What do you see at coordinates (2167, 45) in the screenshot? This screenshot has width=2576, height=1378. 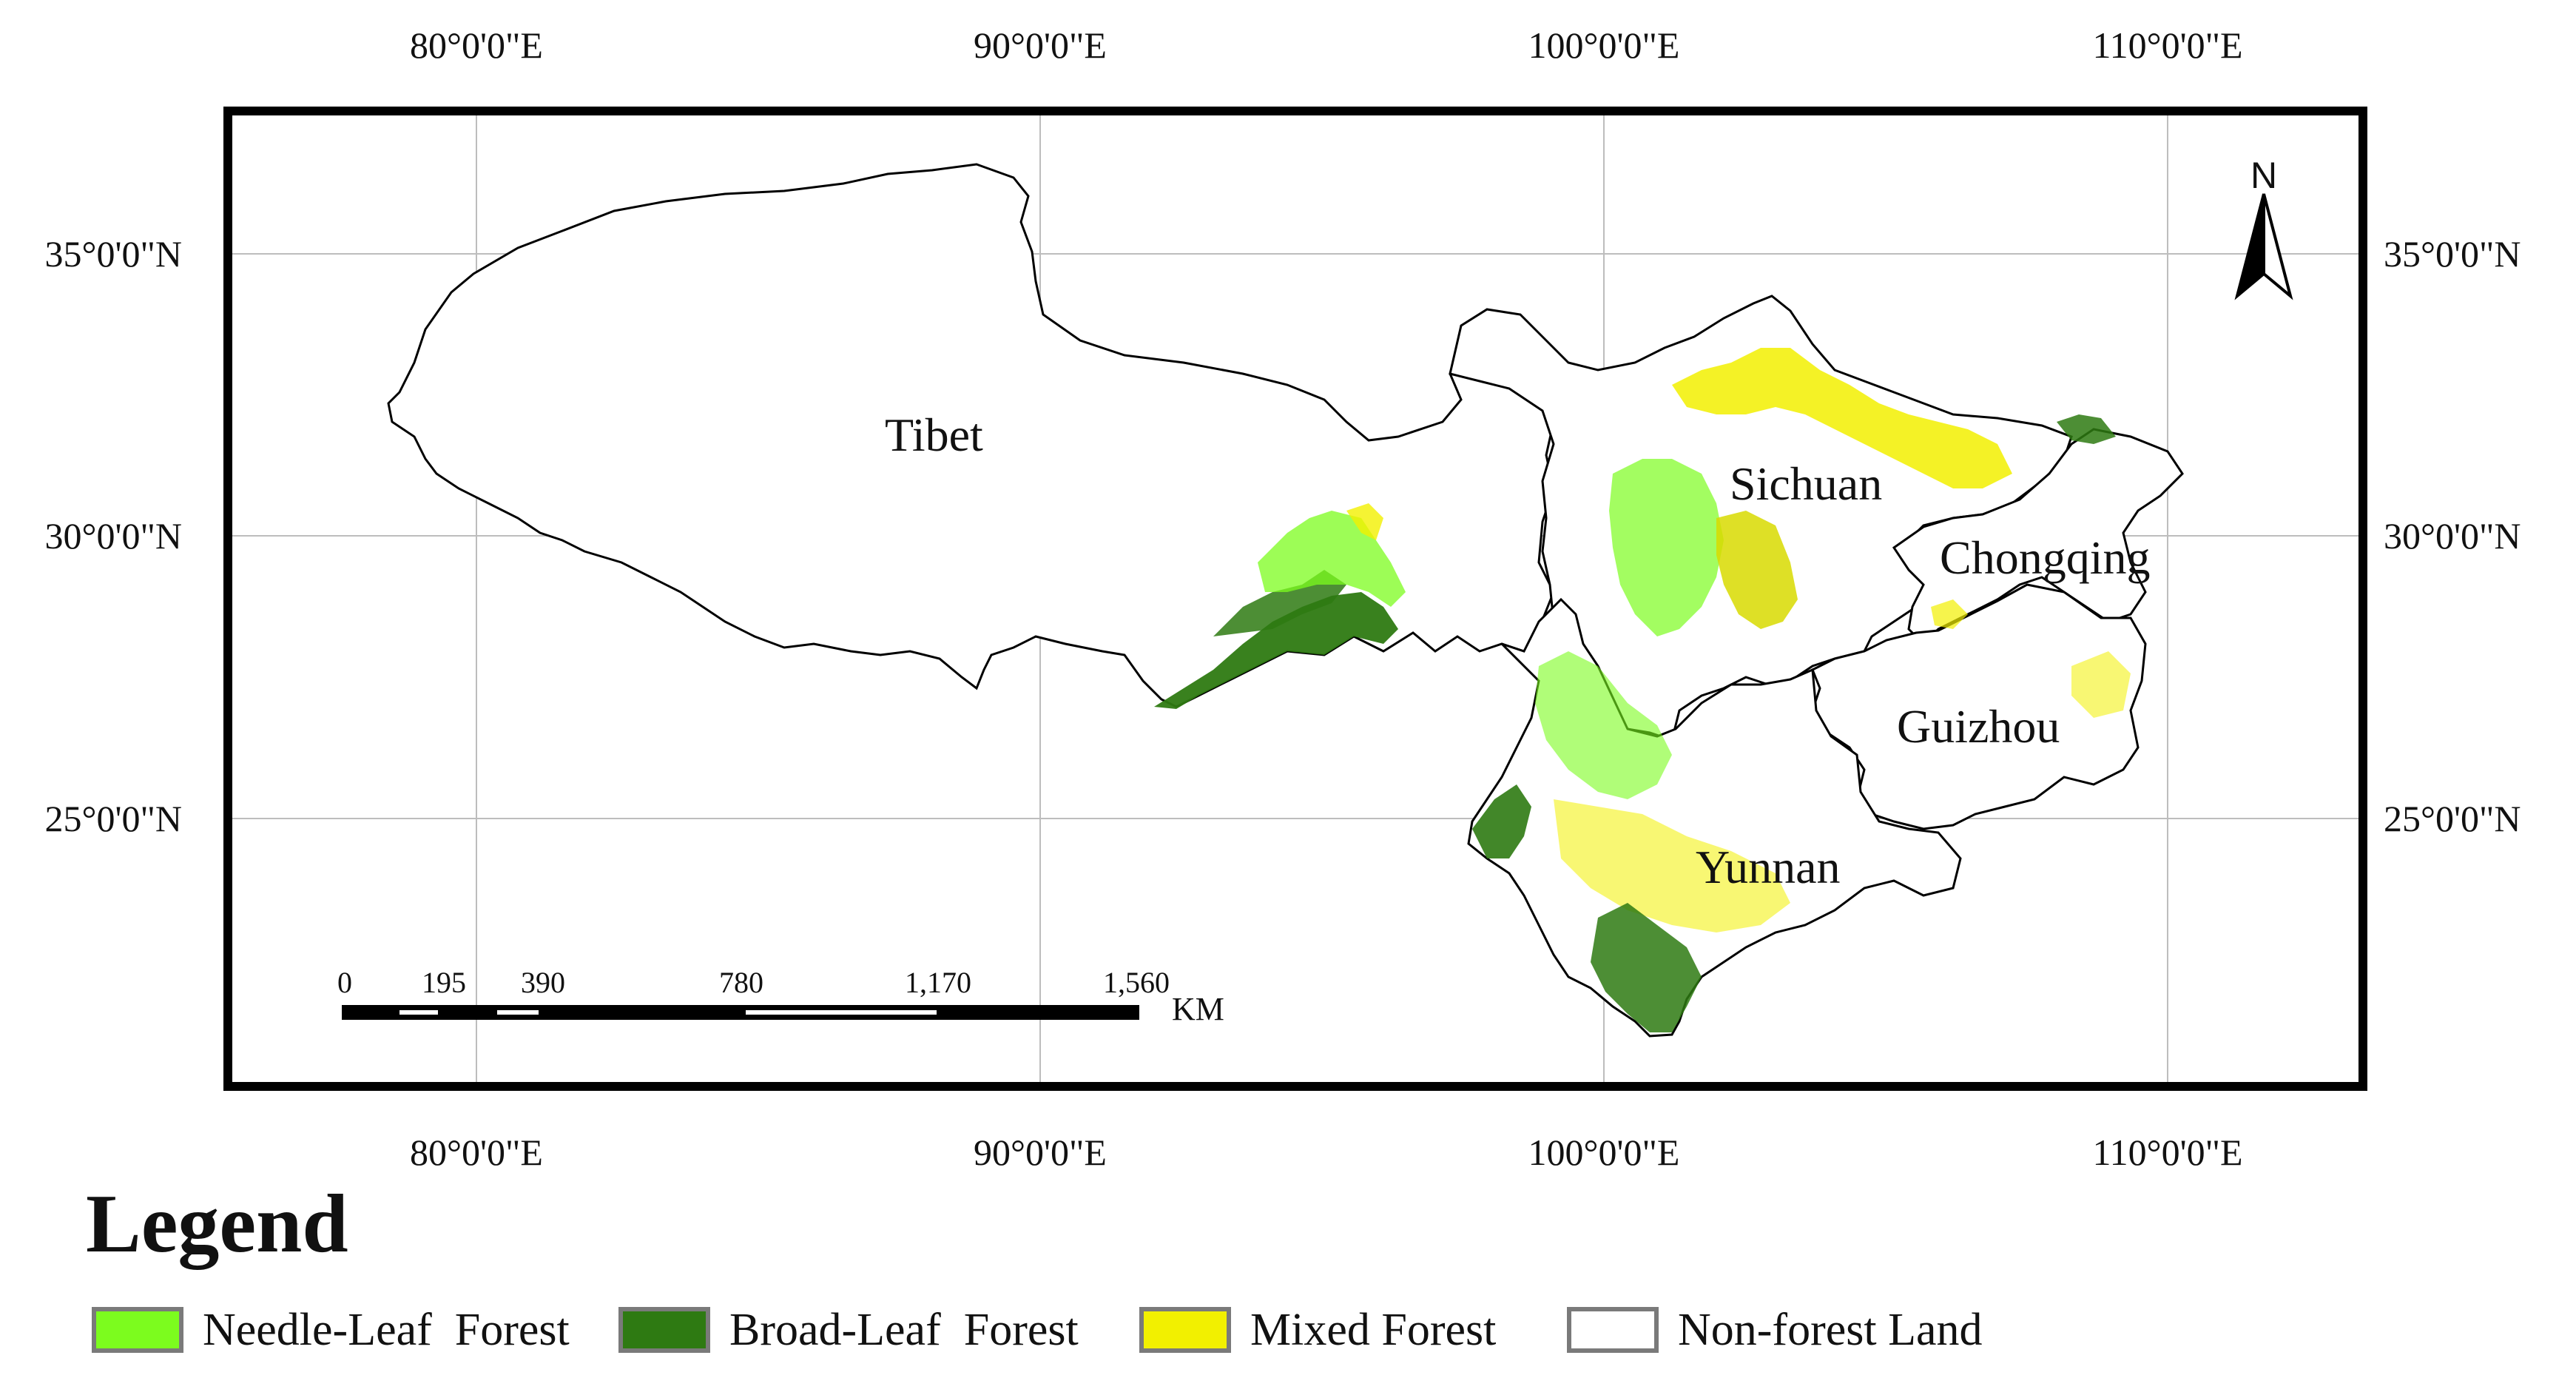 I see `lon-label-top-110: 110°0'0"E` at bounding box center [2167, 45].